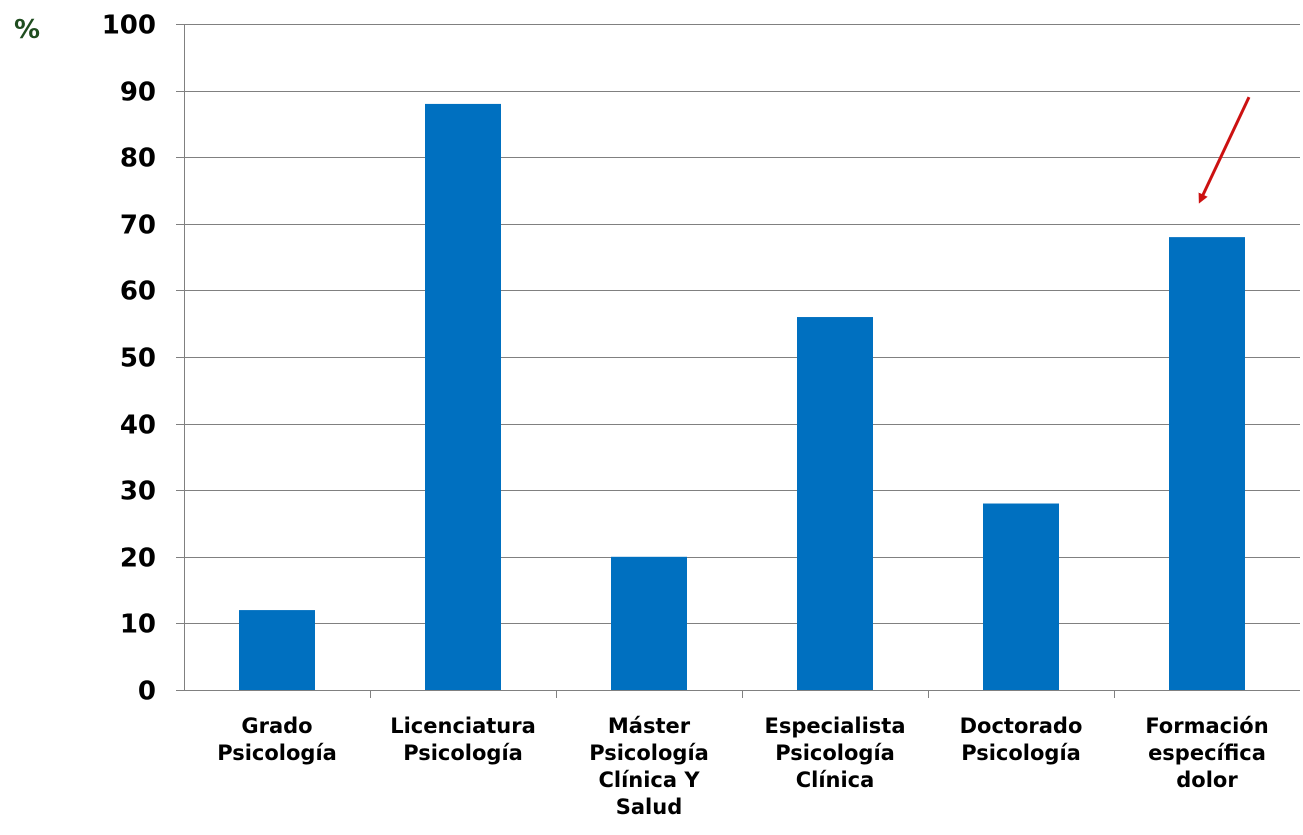 The width and height of the screenshot is (1303, 835). What do you see at coordinates (1206, 753) in the screenshot?
I see `x-tick-label: Formación específica dolor` at bounding box center [1206, 753].